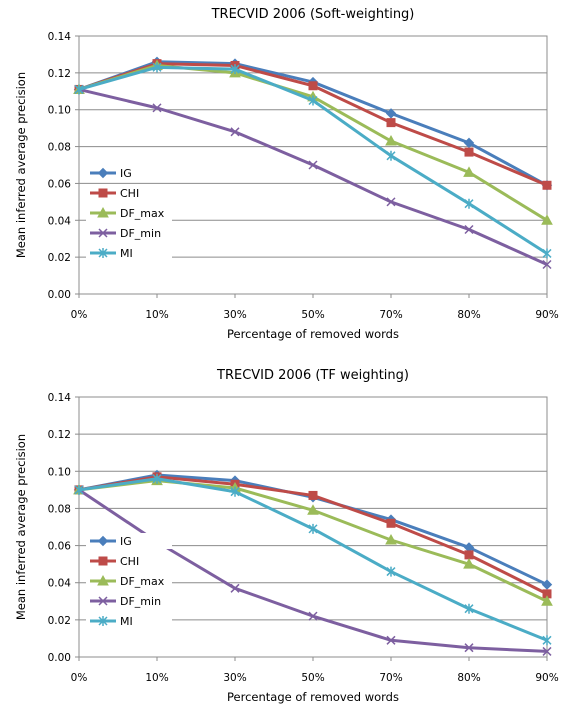 This screenshot has width=574, height=709. I want to click on x-tick-label: 30%, so click(234, 315).